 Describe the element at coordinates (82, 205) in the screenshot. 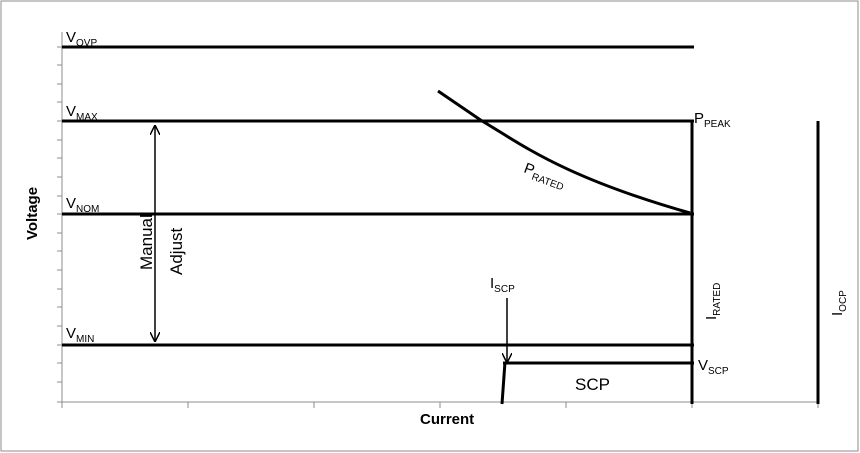

I see `vnom-label: VNOM` at that location.